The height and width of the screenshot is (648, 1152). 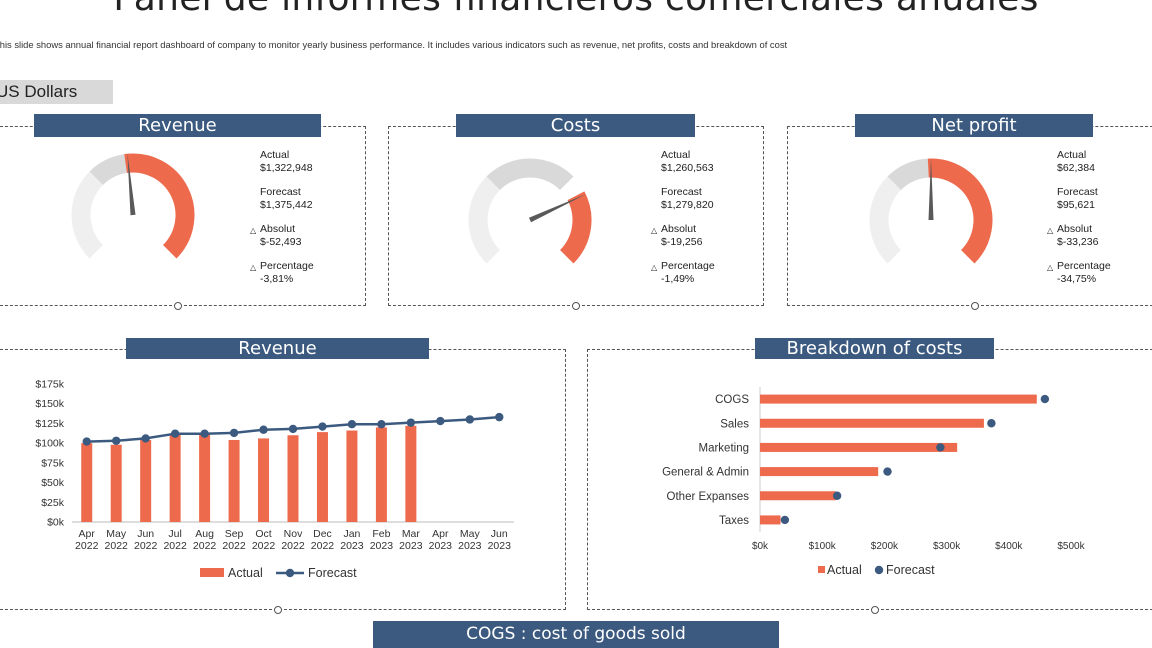 I want to click on category-label: Taxes, so click(x=734, y=521).